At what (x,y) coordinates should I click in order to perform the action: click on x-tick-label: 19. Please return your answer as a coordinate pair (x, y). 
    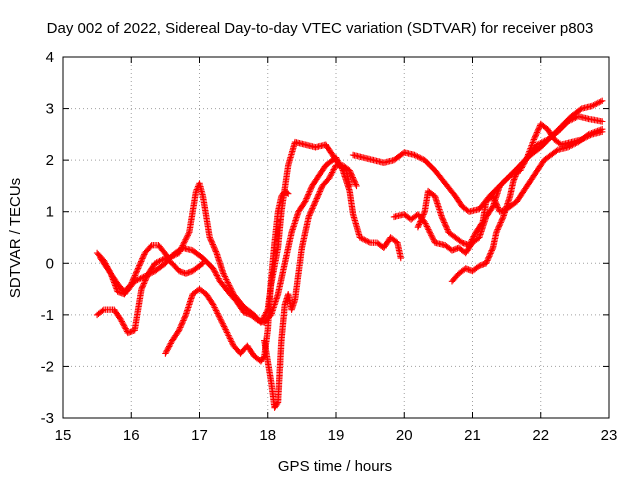
    Looking at the image, I should click on (336, 435).